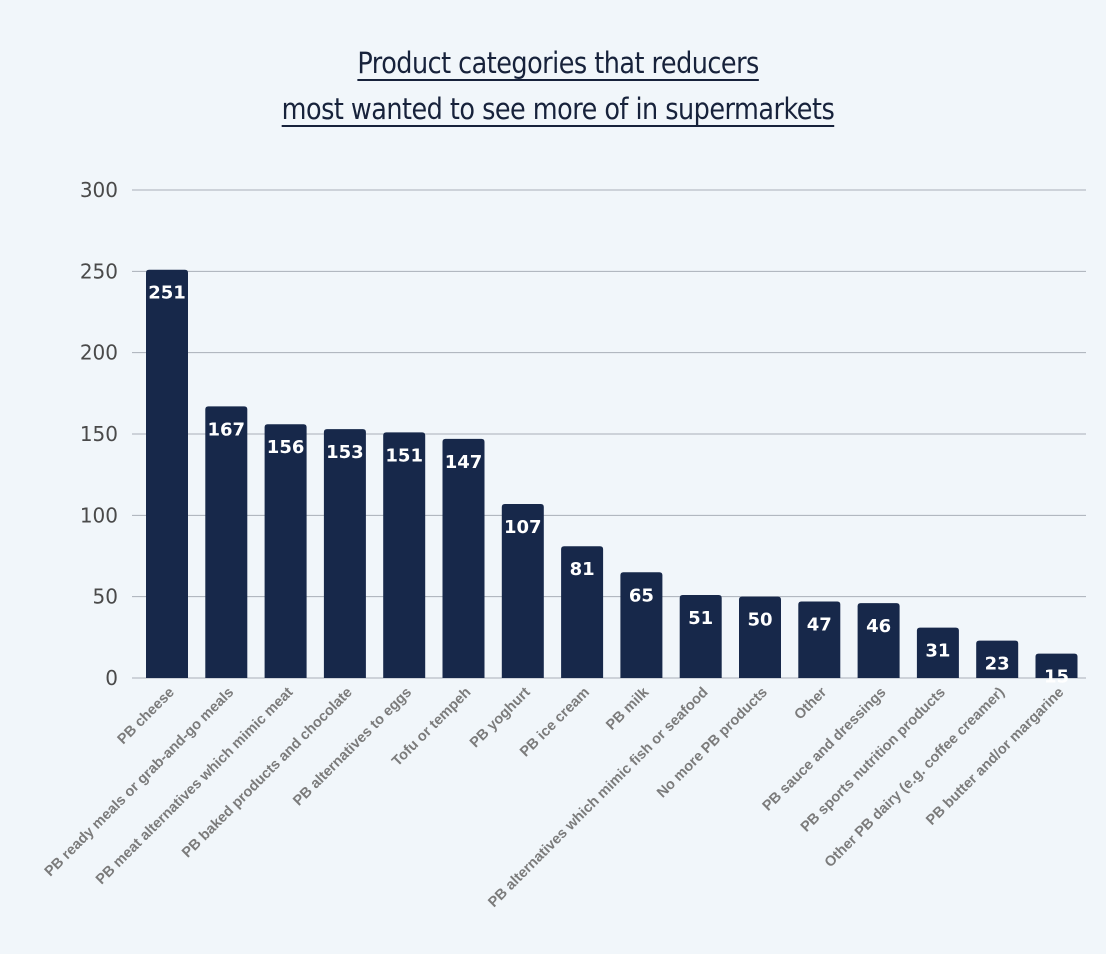 The image size is (1106, 954). I want to click on bar-value-label: 251, so click(167, 293).